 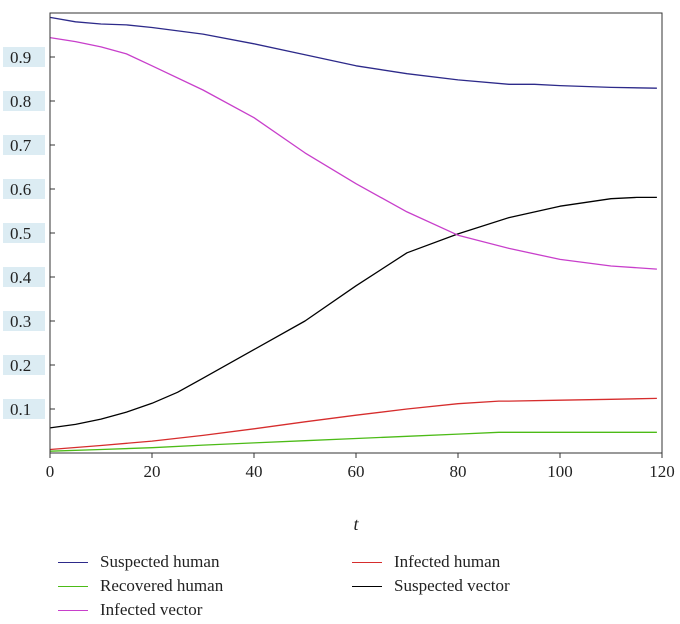 I want to click on y-tick-label: 0.6, so click(x=20, y=189).